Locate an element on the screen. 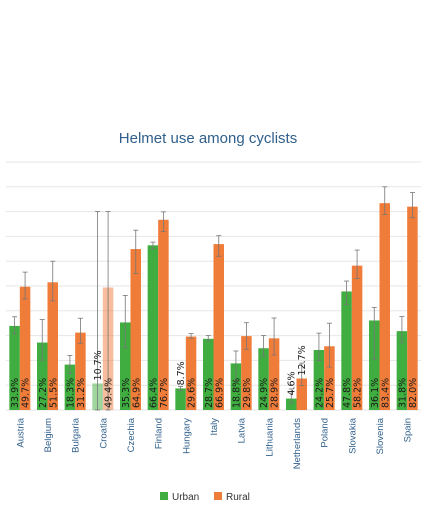 This screenshot has width=430, height=522. bar-urban-czechia is located at coordinates (125, 366).